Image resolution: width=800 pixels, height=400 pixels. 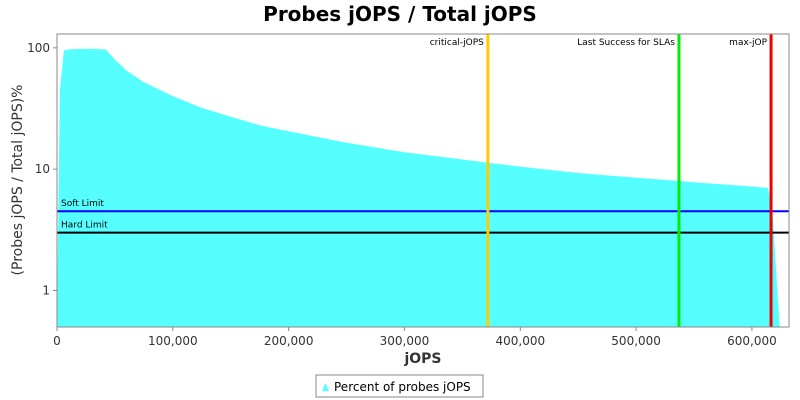 I want to click on vline-label: max-jOP, so click(x=748, y=43).